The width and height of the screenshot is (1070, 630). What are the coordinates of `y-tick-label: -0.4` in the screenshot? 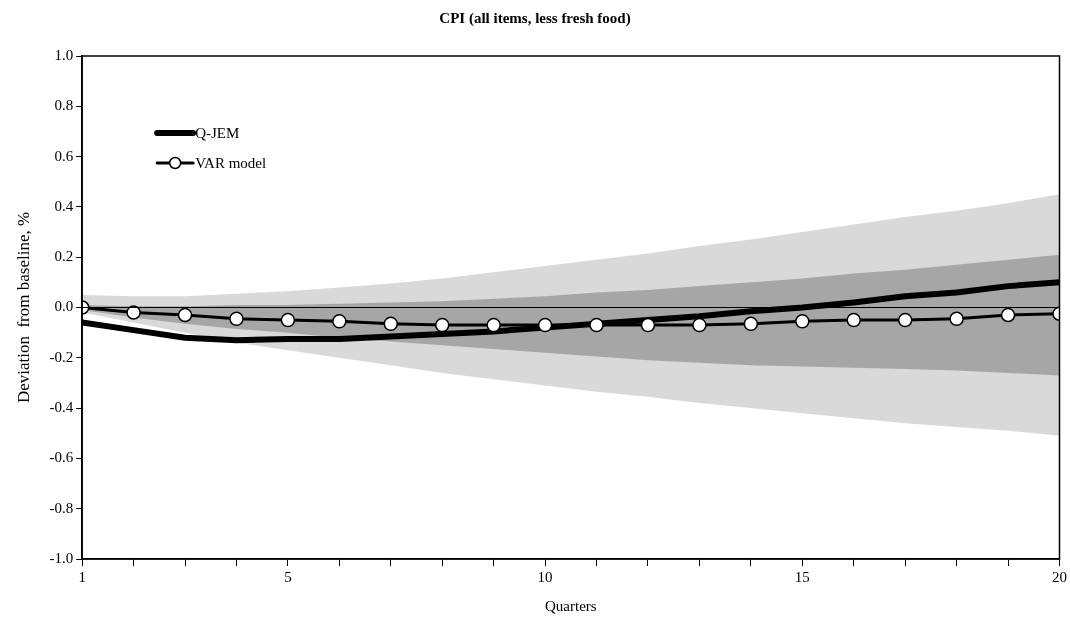 It's located at (61, 407).